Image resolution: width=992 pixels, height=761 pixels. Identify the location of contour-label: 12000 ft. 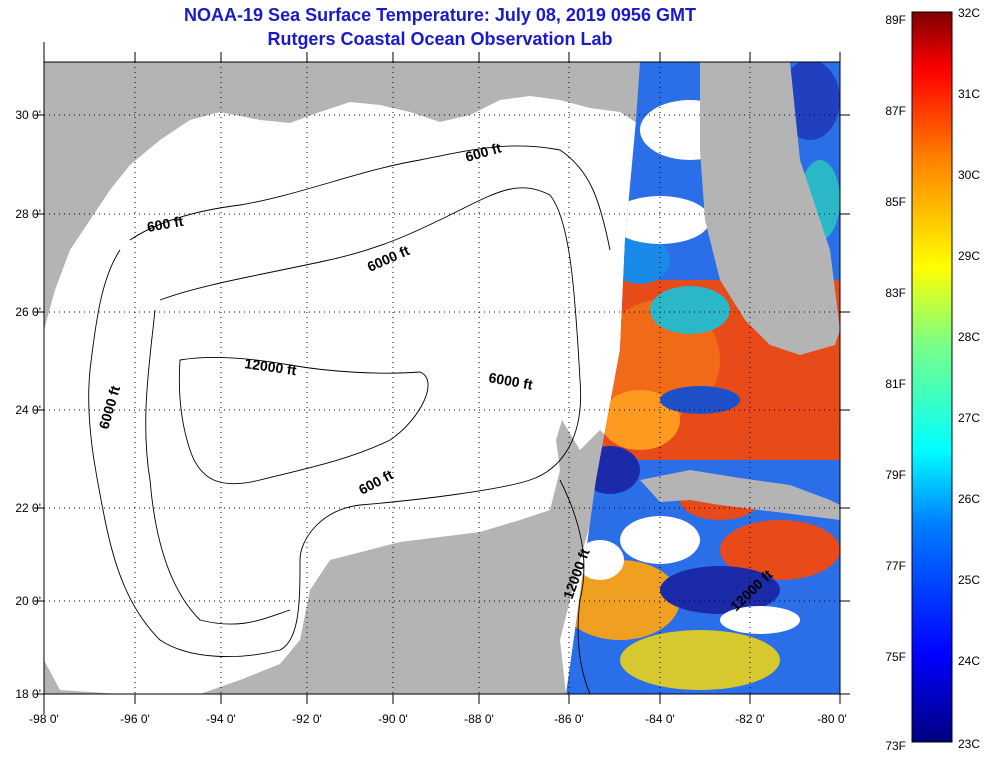
(271, 366).